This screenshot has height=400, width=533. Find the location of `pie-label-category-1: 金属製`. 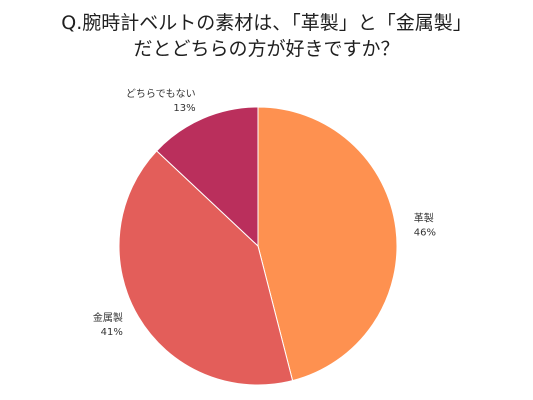

pie-label-category-1: 金属製 is located at coordinates (108, 317).